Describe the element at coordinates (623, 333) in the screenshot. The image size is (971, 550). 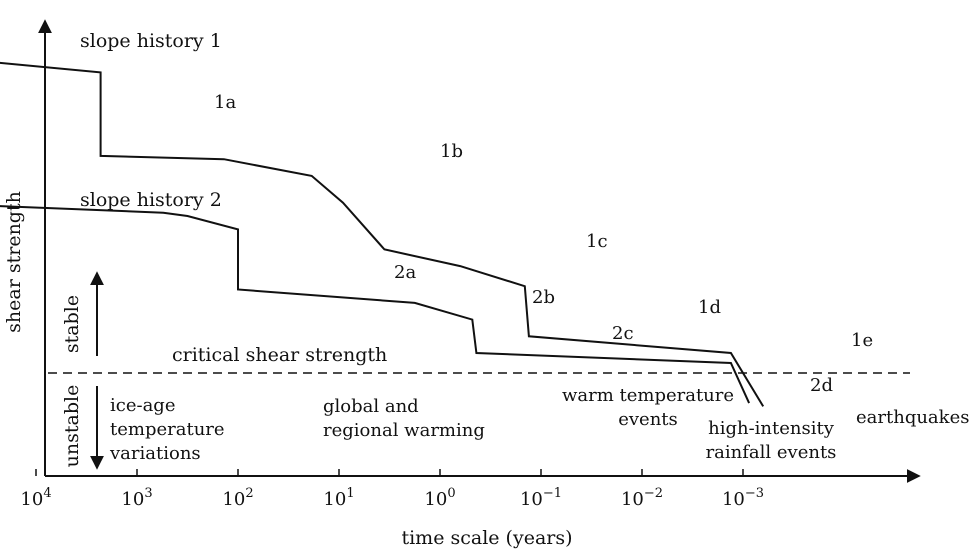
I see `step-label: 2c` at that location.